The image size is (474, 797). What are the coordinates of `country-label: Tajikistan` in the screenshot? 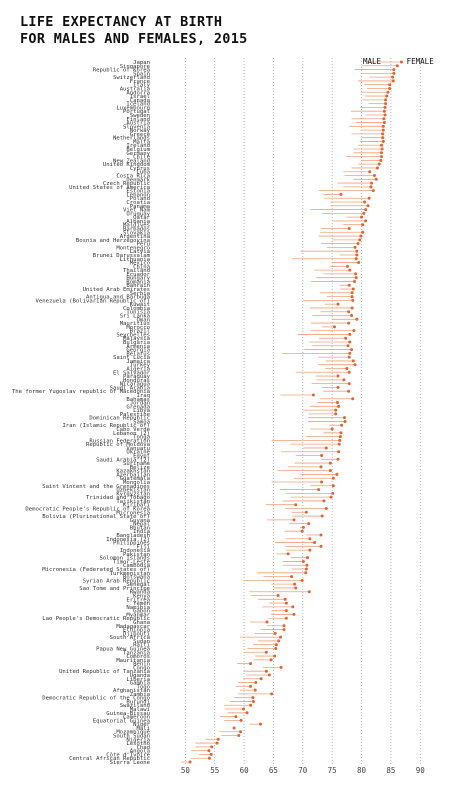 It's located at (133, 502).